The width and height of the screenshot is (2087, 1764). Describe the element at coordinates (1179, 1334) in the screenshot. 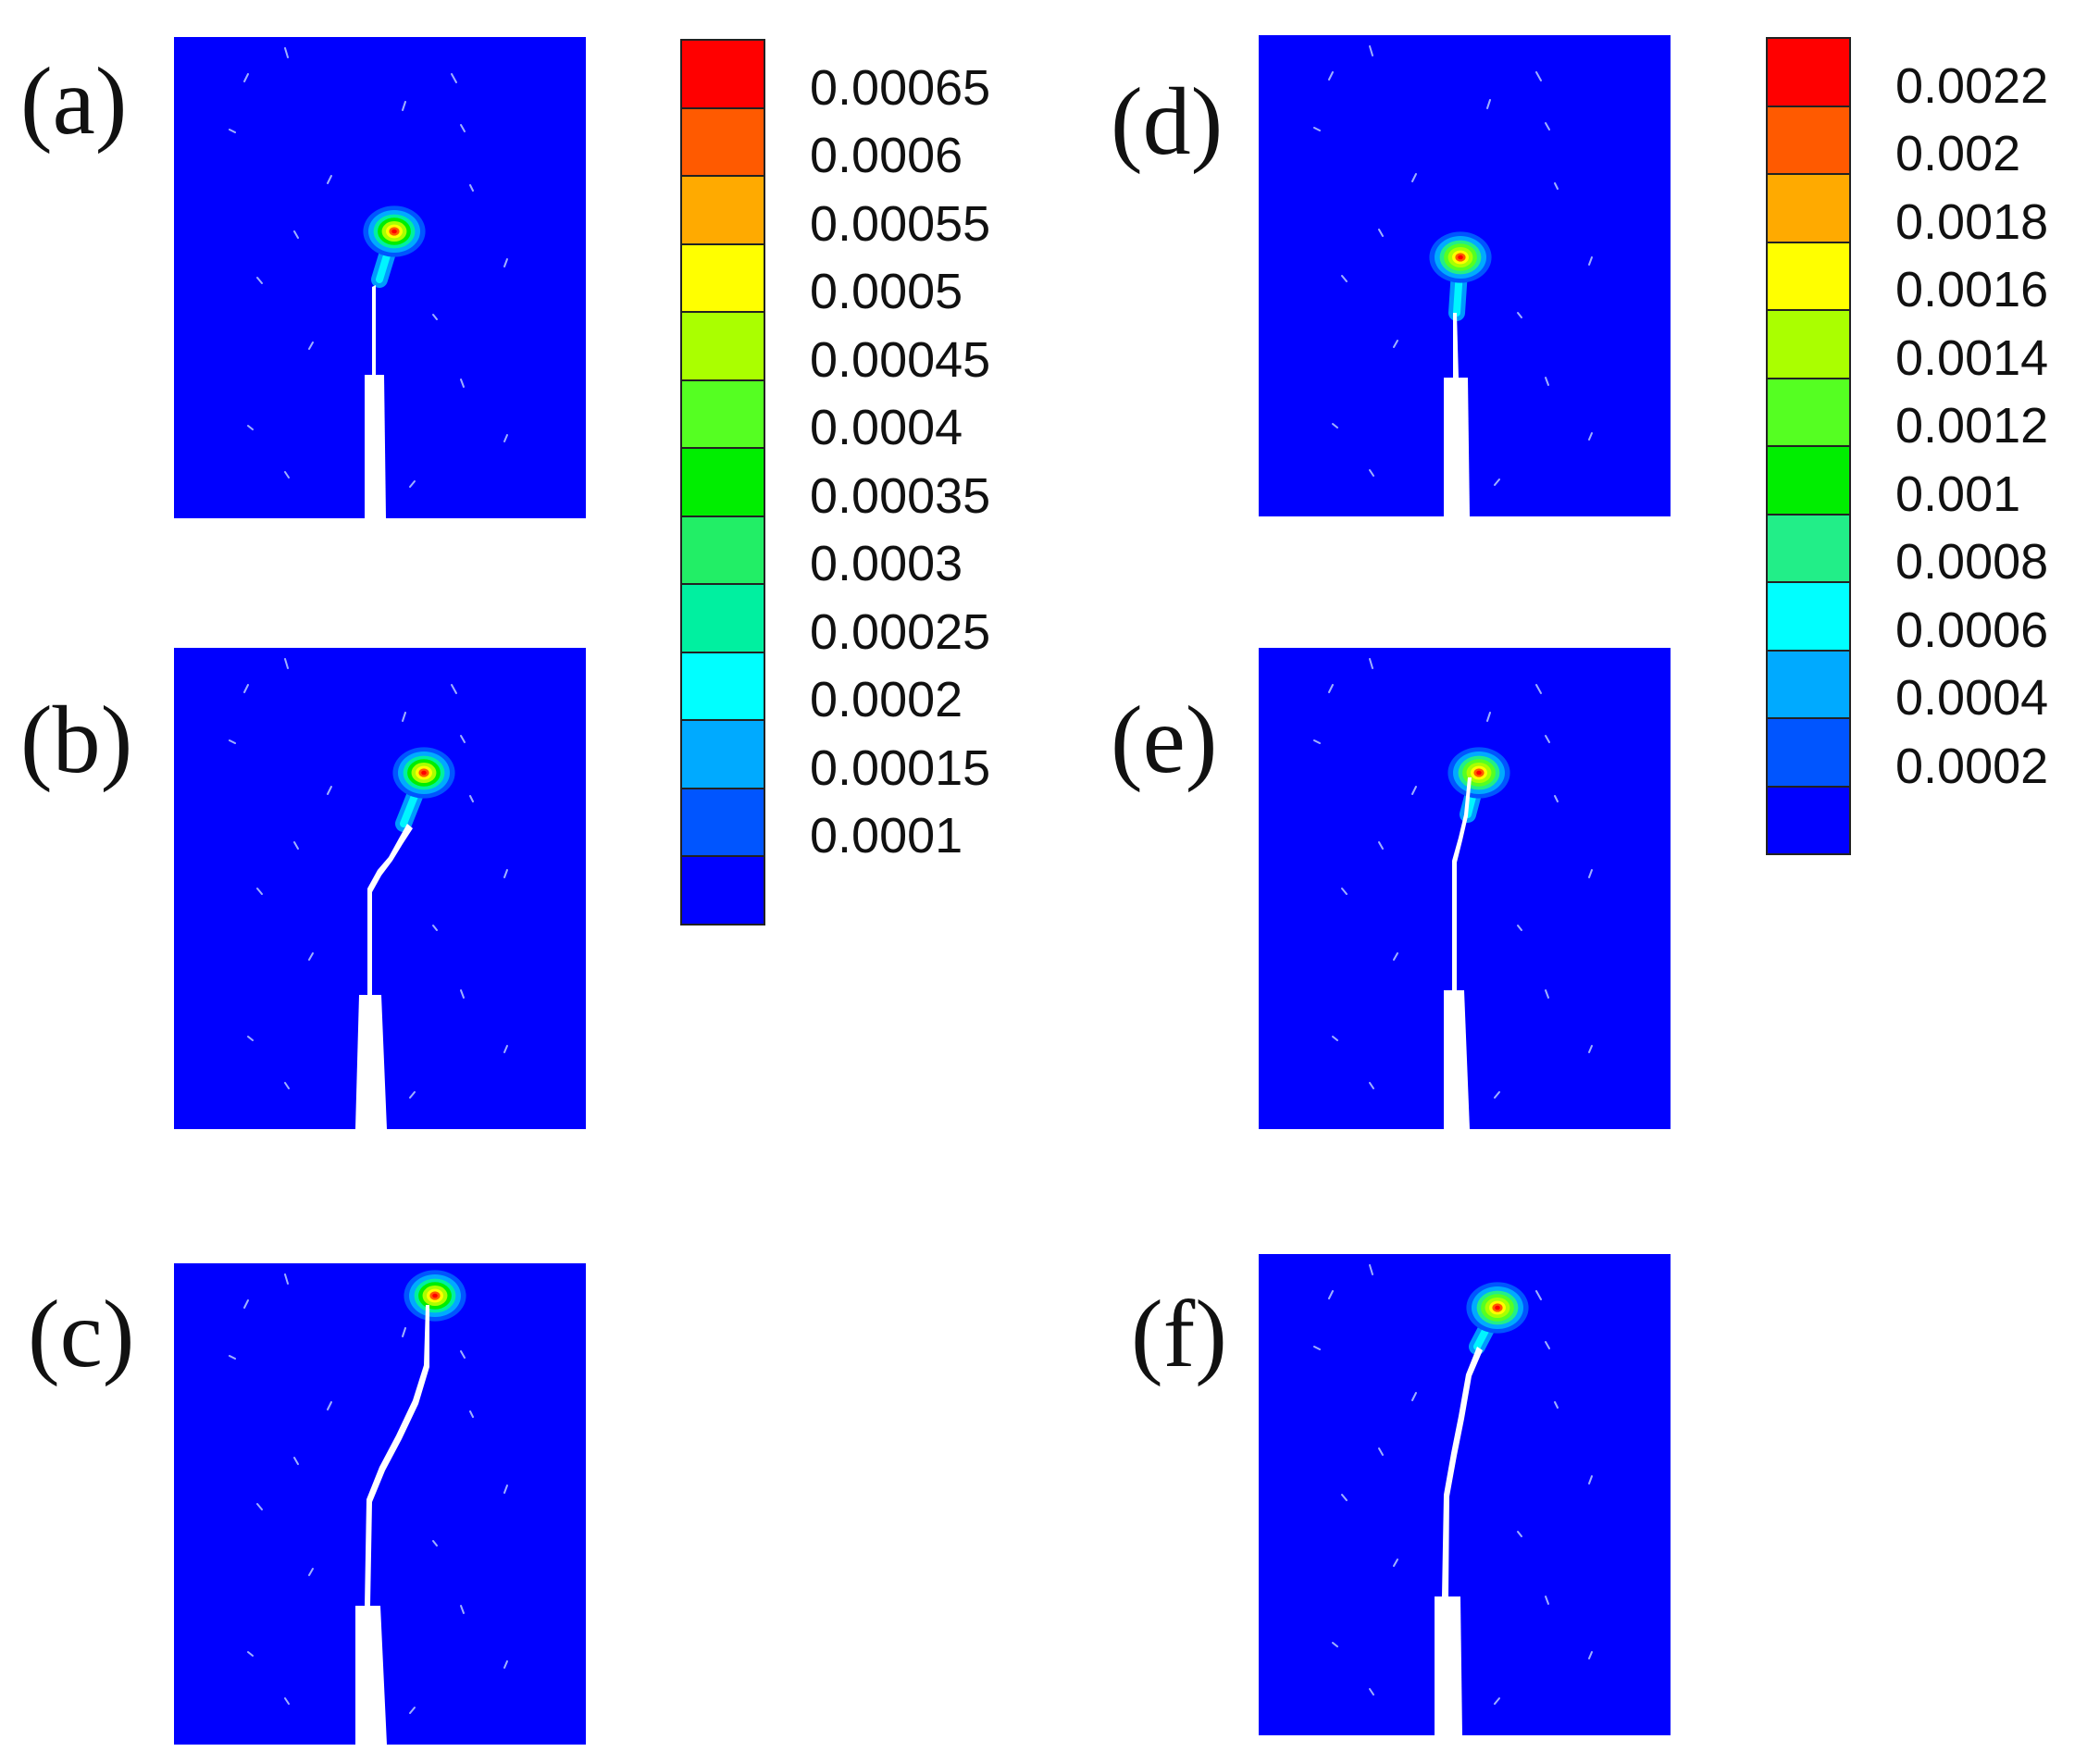

I see `panel-label-f: (f)` at that location.